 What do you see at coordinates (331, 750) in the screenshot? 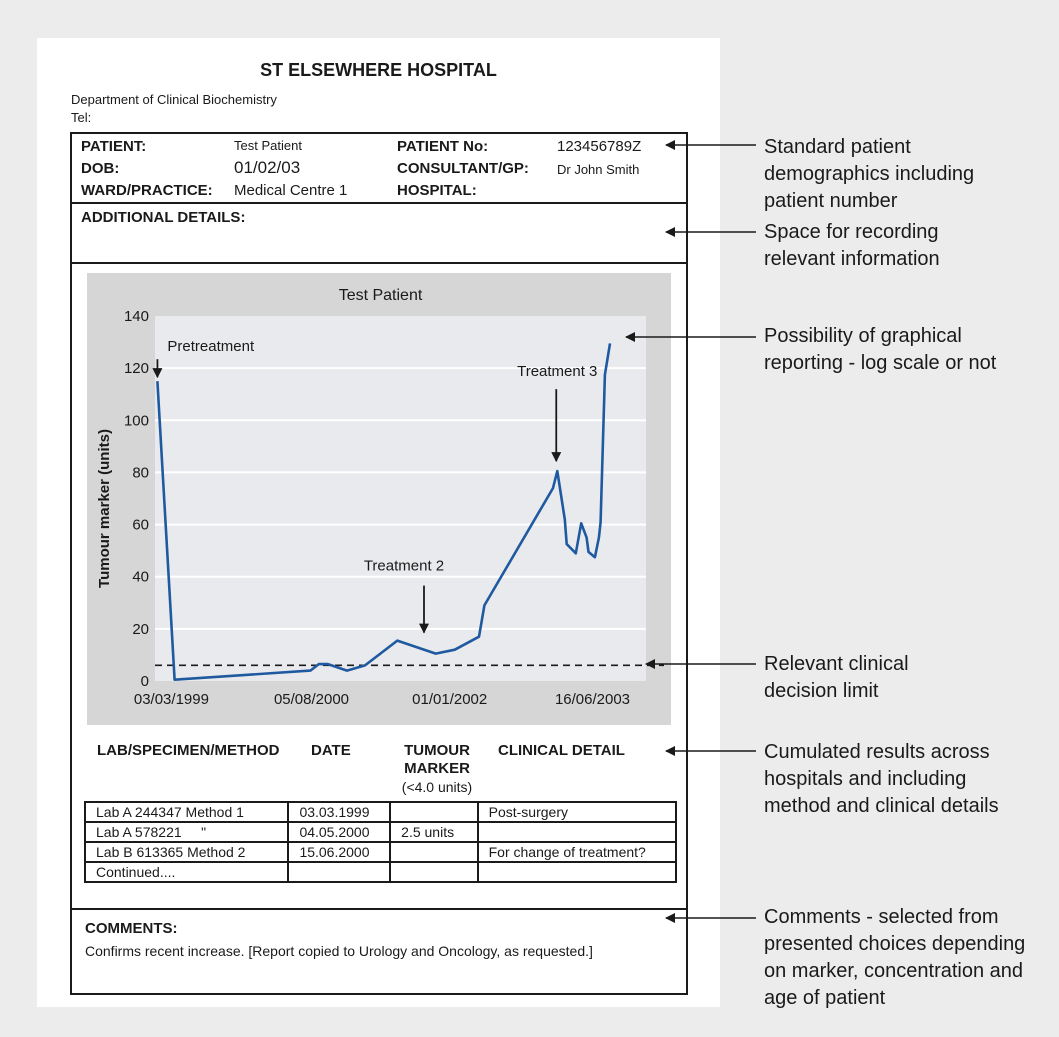
I see `col-header-date: DATE` at bounding box center [331, 750].